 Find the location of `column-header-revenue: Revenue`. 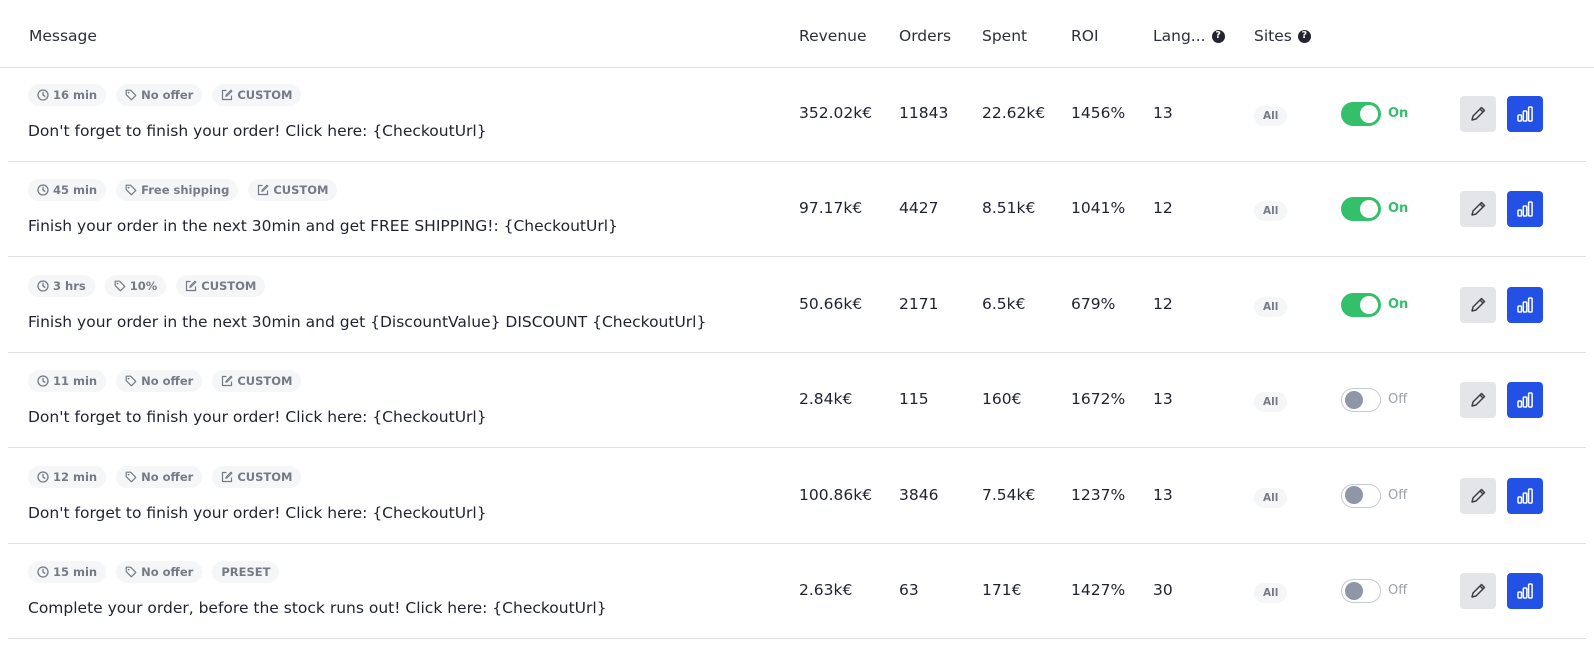

column-header-revenue: Revenue is located at coordinates (833, 36).